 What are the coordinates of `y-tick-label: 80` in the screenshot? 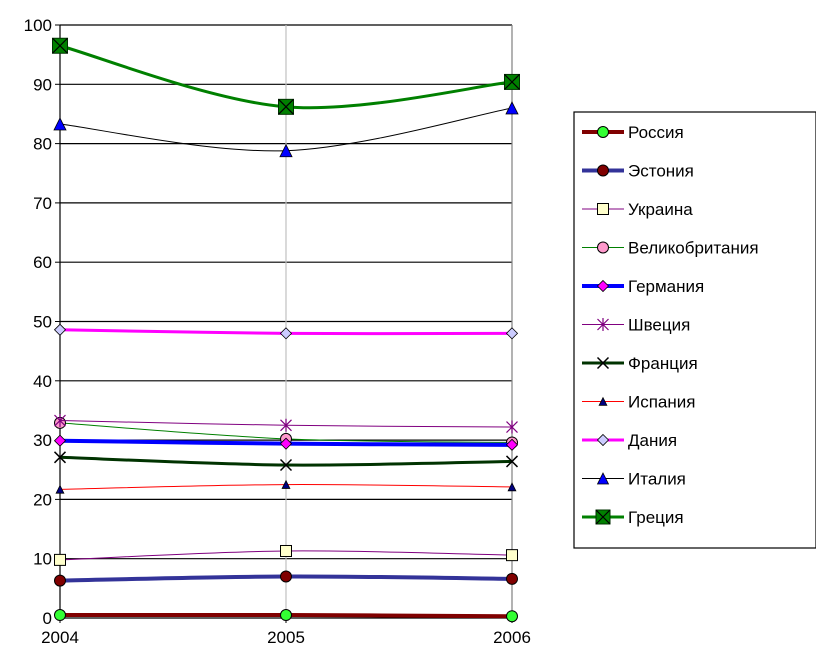 It's located at (42, 144).